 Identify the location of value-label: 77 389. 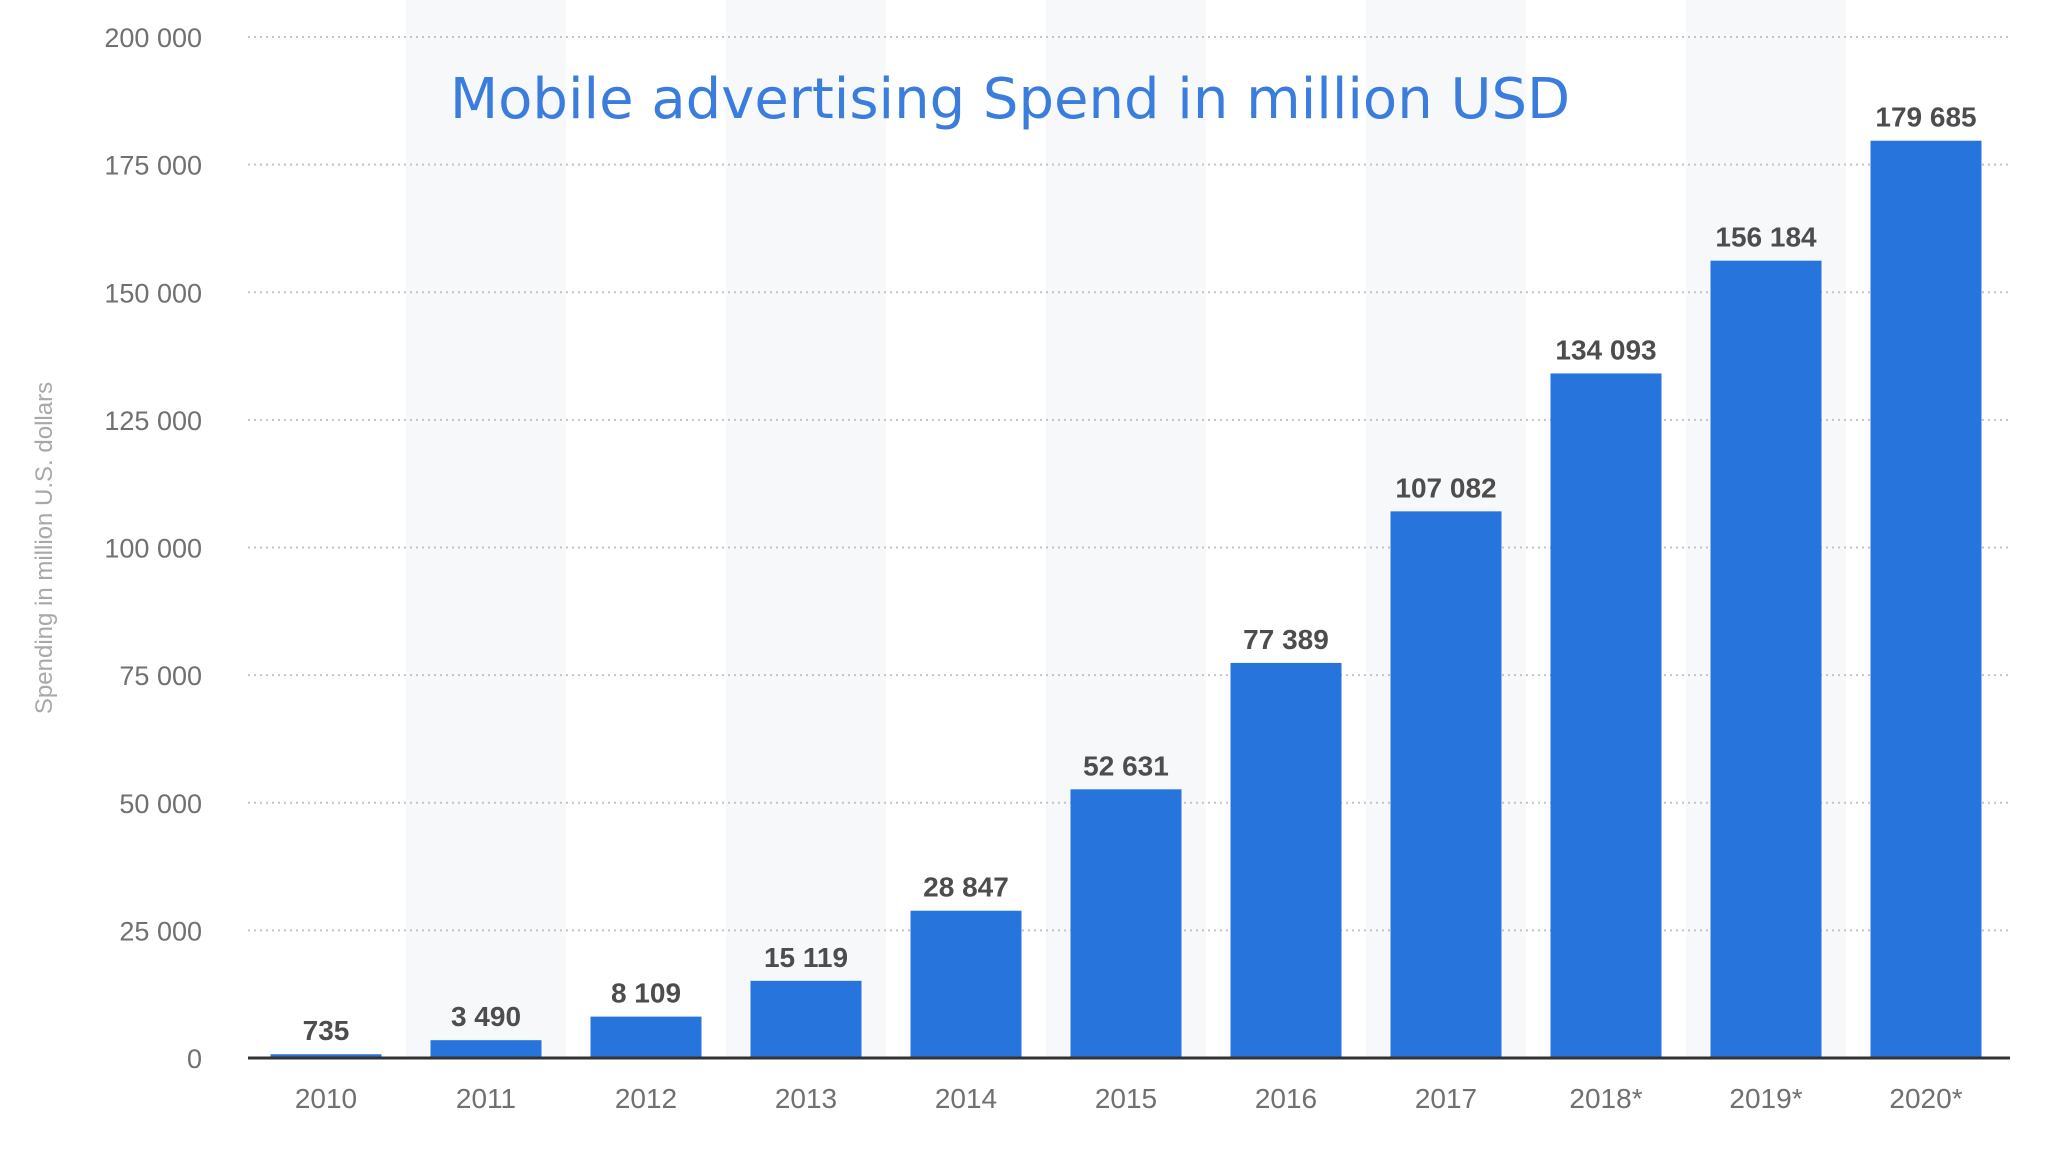
(1286, 639).